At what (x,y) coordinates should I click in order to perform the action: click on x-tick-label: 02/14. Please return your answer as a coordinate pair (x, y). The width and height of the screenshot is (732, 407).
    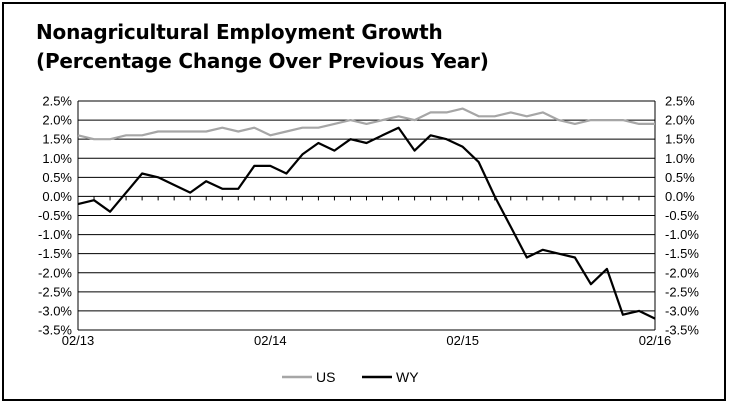
    Looking at the image, I should click on (270, 340).